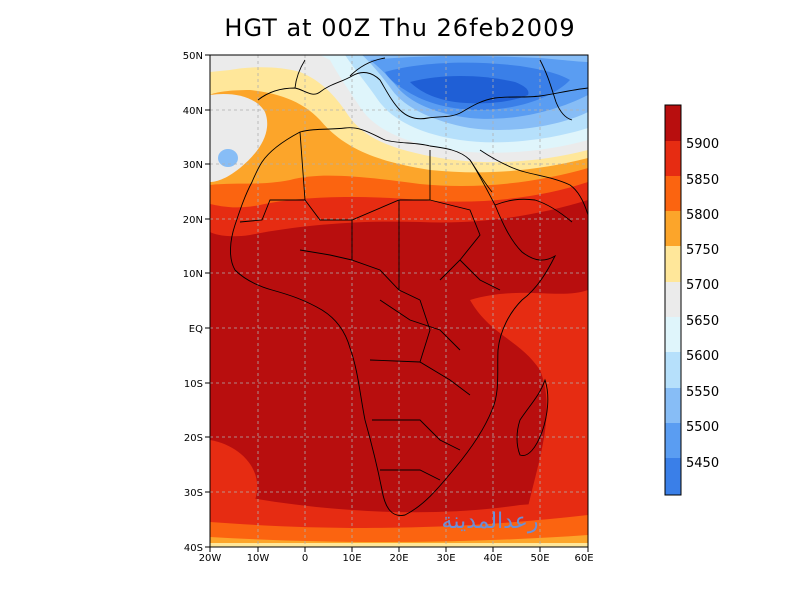  What do you see at coordinates (193, 302) in the screenshot?
I see `lat-labels: 50N 40N 30N 20N 10N EQ 10S 20S 30S 40S` at bounding box center [193, 302].